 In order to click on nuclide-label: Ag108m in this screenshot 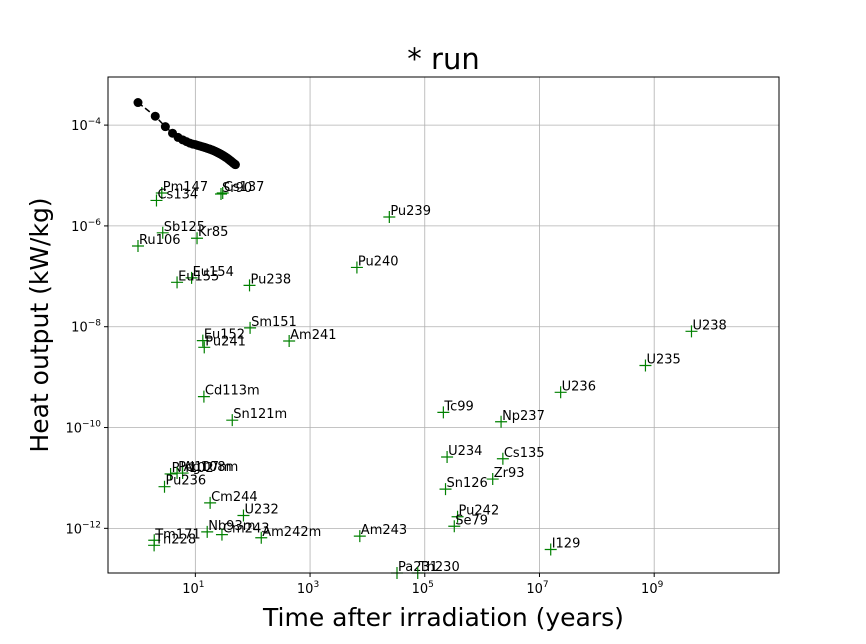, I will do `click(211, 467)`.